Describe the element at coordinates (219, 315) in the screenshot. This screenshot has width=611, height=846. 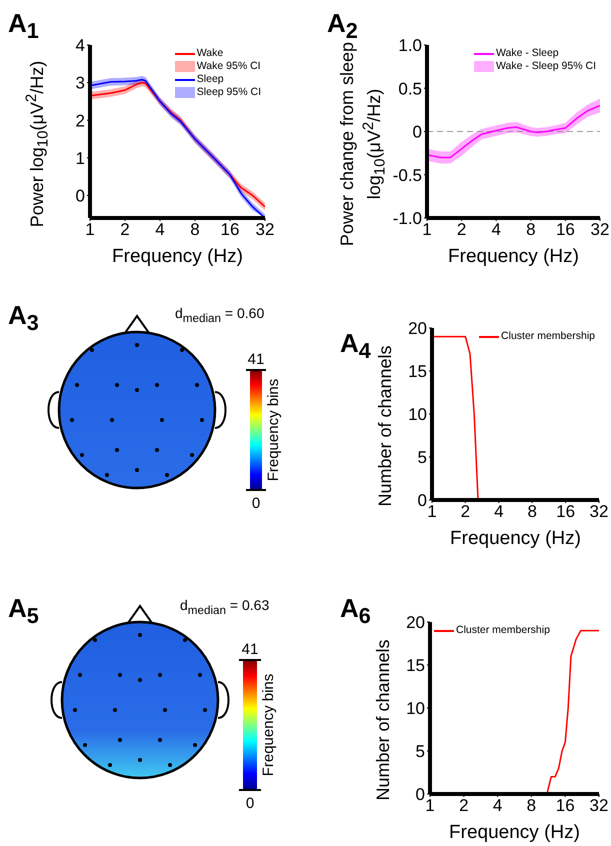
I see `text: d$_{median}$ = 0.60` at that location.